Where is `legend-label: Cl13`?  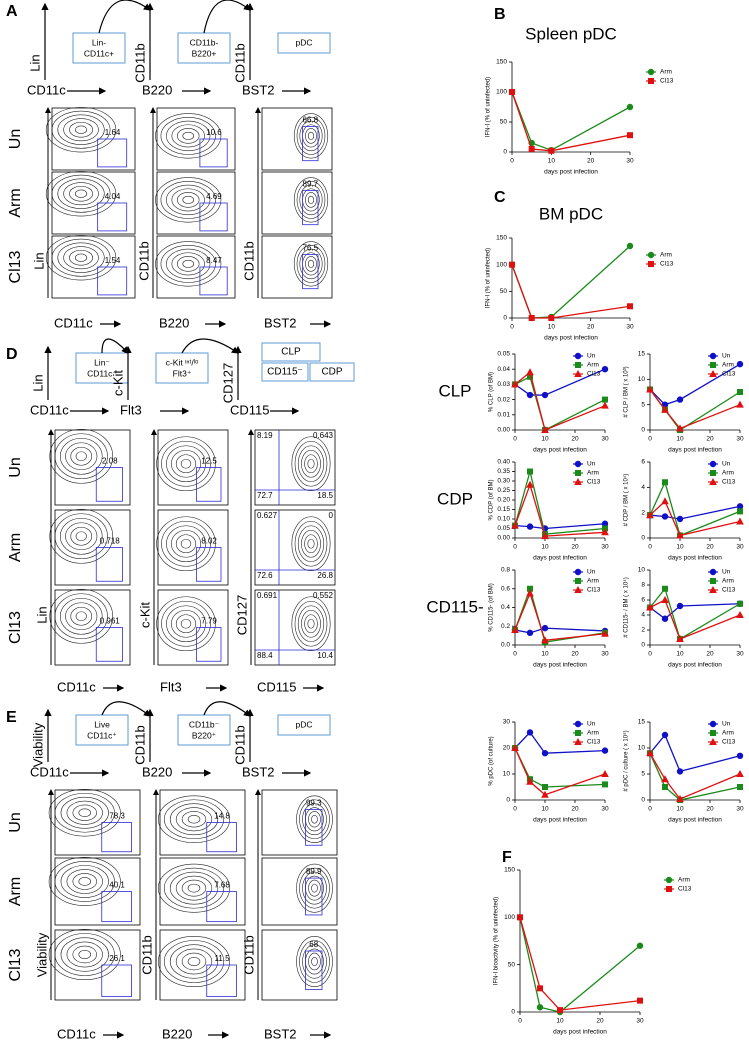
legend-label: Cl13 is located at coordinates (729, 742).